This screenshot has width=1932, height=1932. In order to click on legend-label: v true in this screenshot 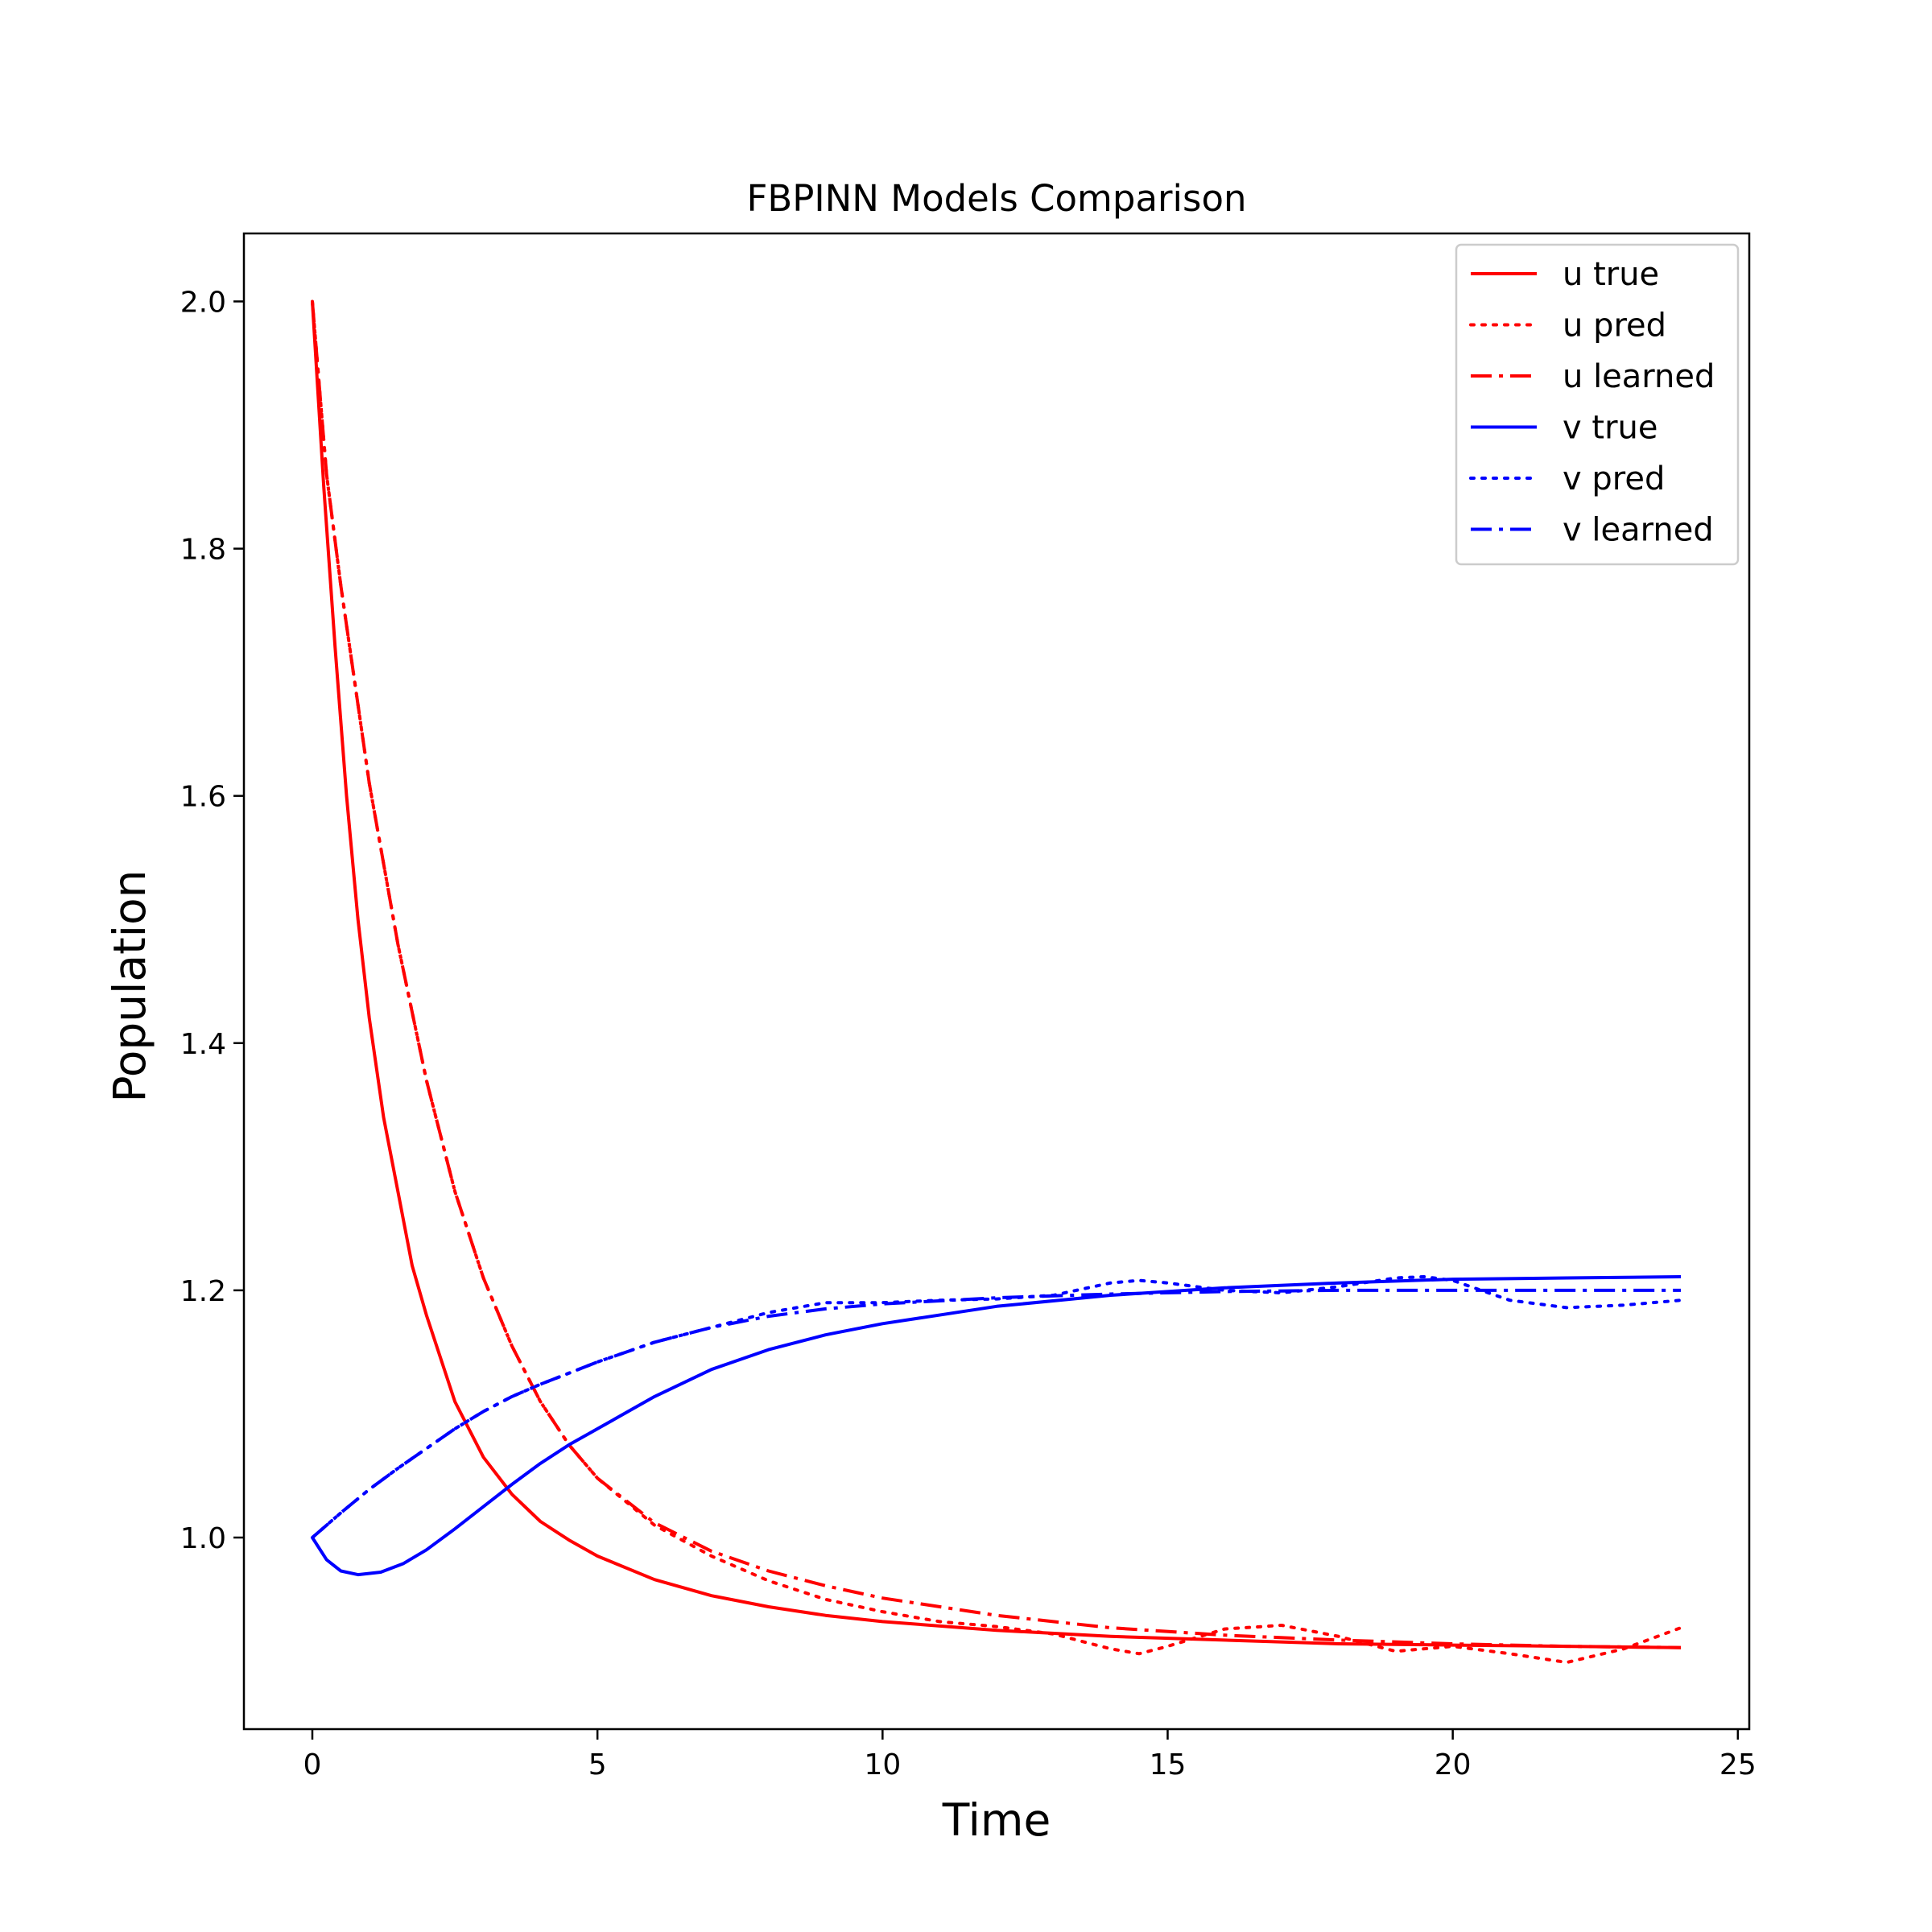, I will do `click(1610, 428)`.